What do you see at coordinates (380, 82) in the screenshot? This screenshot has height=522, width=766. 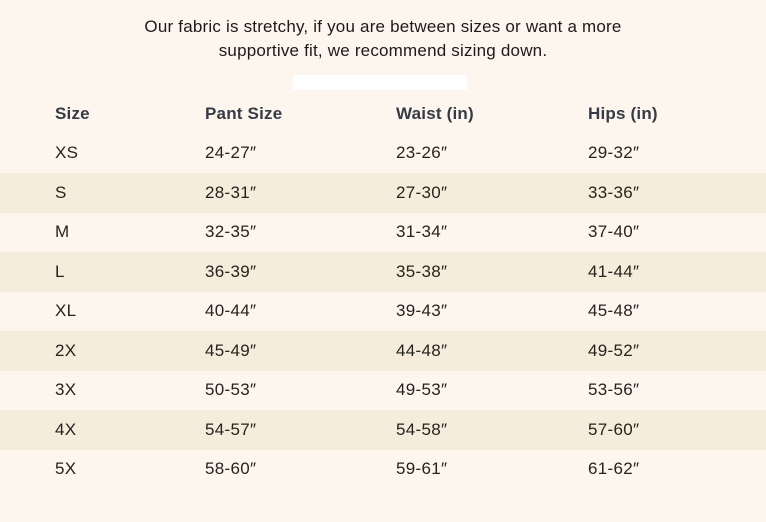 I see `white-bar` at bounding box center [380, 82].